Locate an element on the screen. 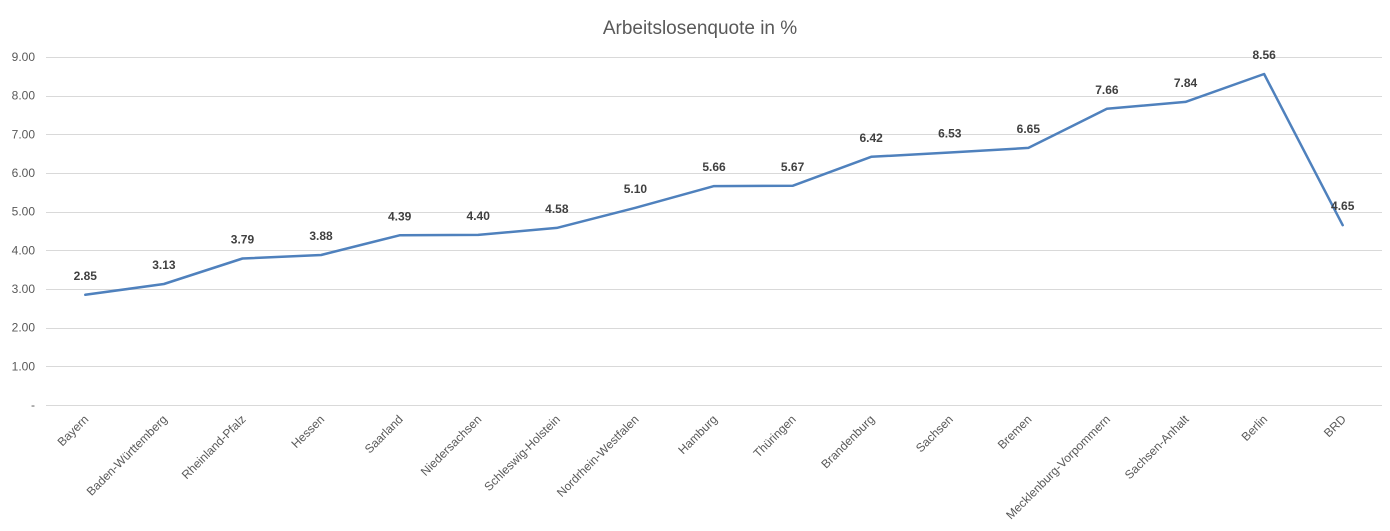 The height and width of the screenshot is (531, 1390). data-label: 5.10 is located at coordinates (636, 189).